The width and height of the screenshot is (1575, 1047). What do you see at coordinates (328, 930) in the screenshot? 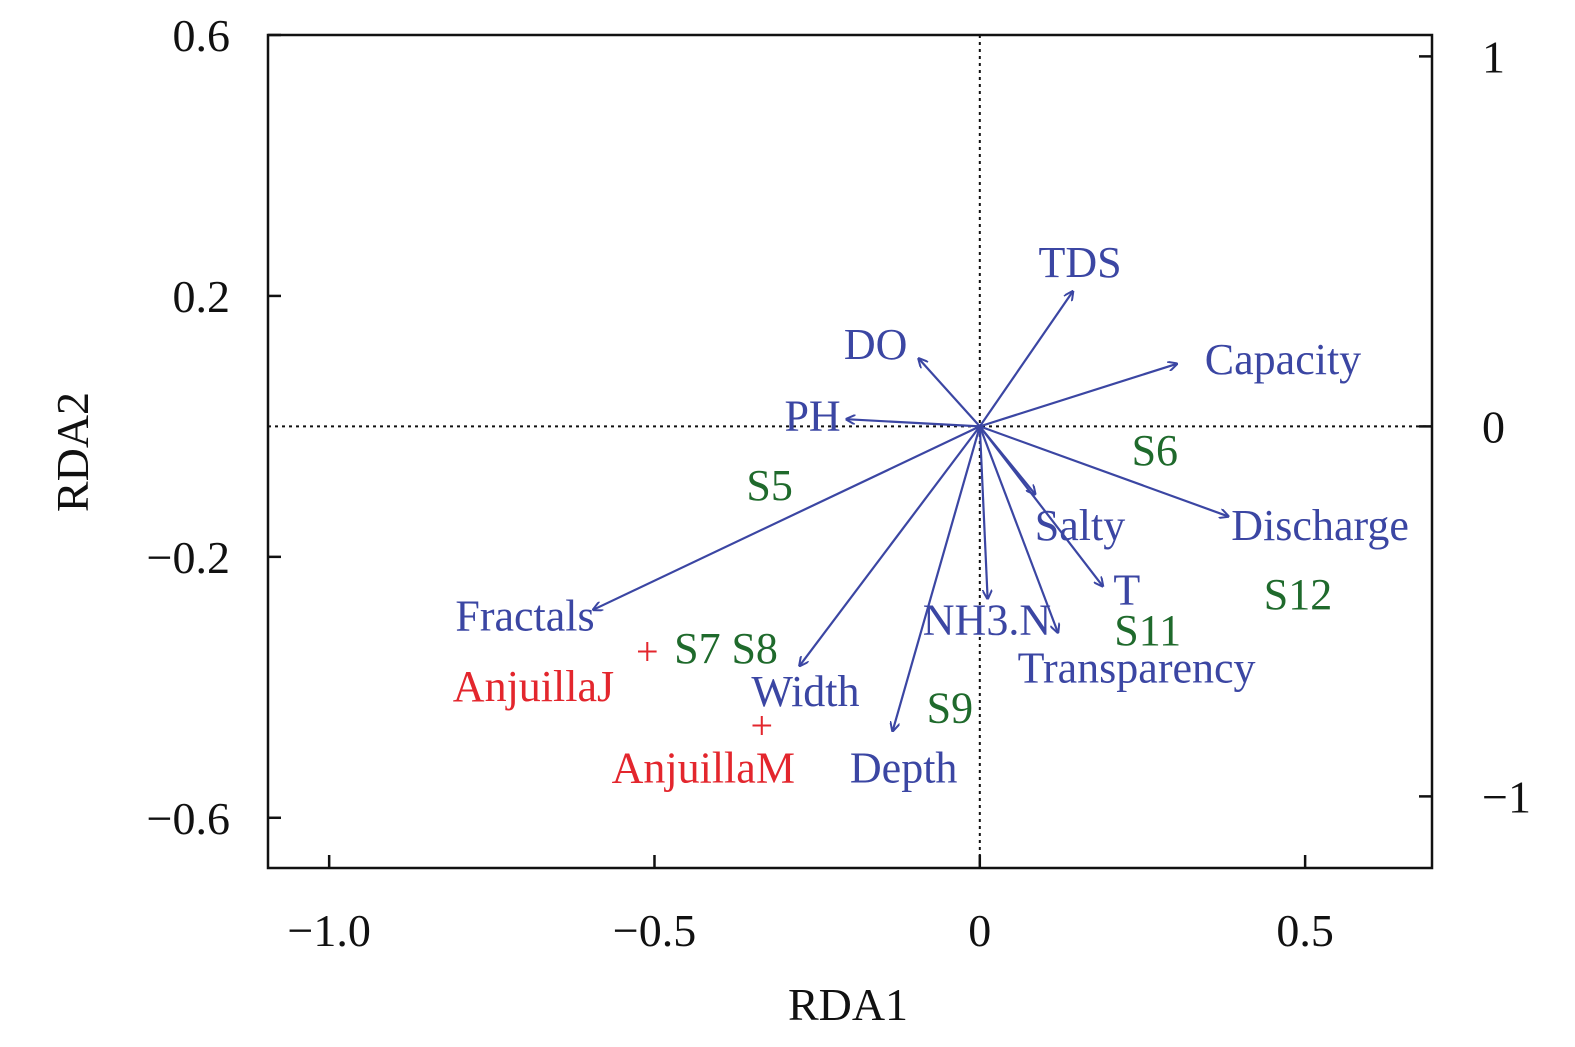
I see `x-tick-label: −1.0` at bounding box center [328, 930].